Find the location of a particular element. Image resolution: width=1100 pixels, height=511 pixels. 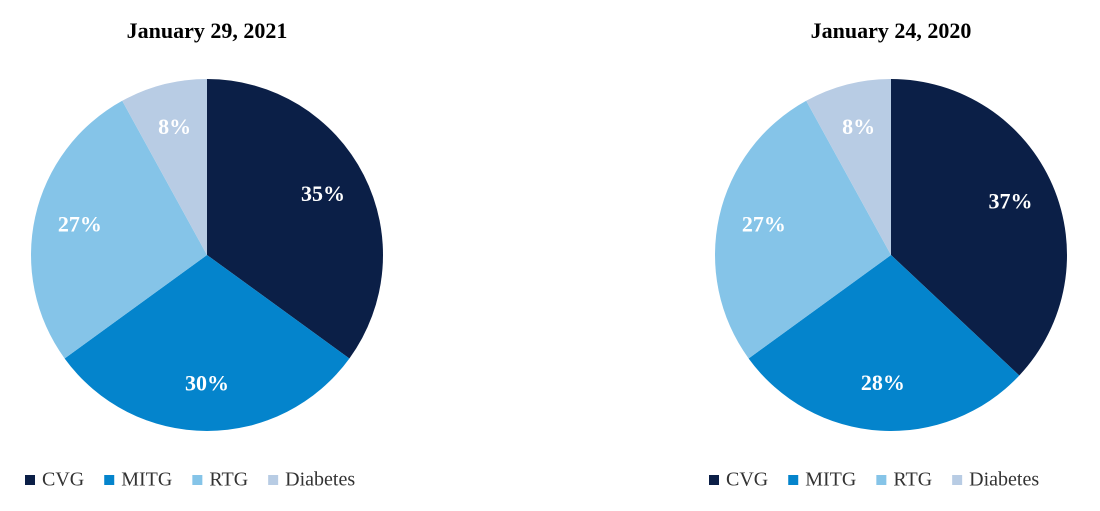

slice-label: 30% is located at coordinates (207, 382).